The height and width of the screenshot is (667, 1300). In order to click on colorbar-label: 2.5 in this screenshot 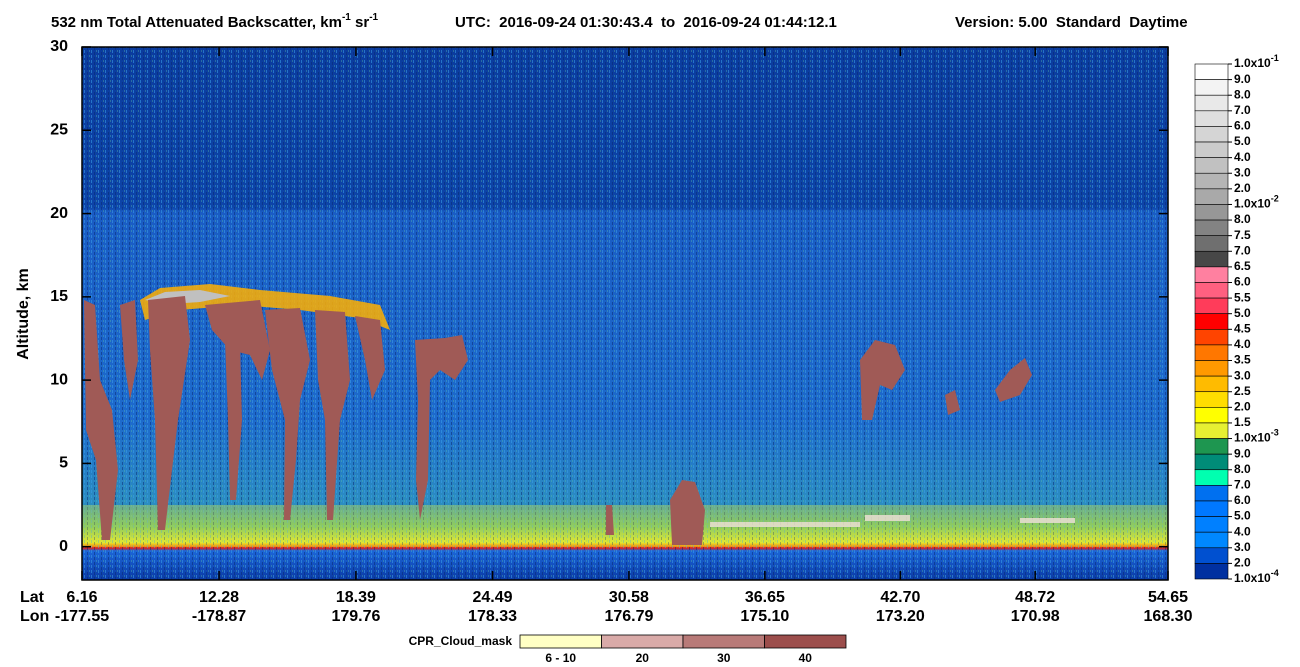, I will do `click(1242, 391)`.